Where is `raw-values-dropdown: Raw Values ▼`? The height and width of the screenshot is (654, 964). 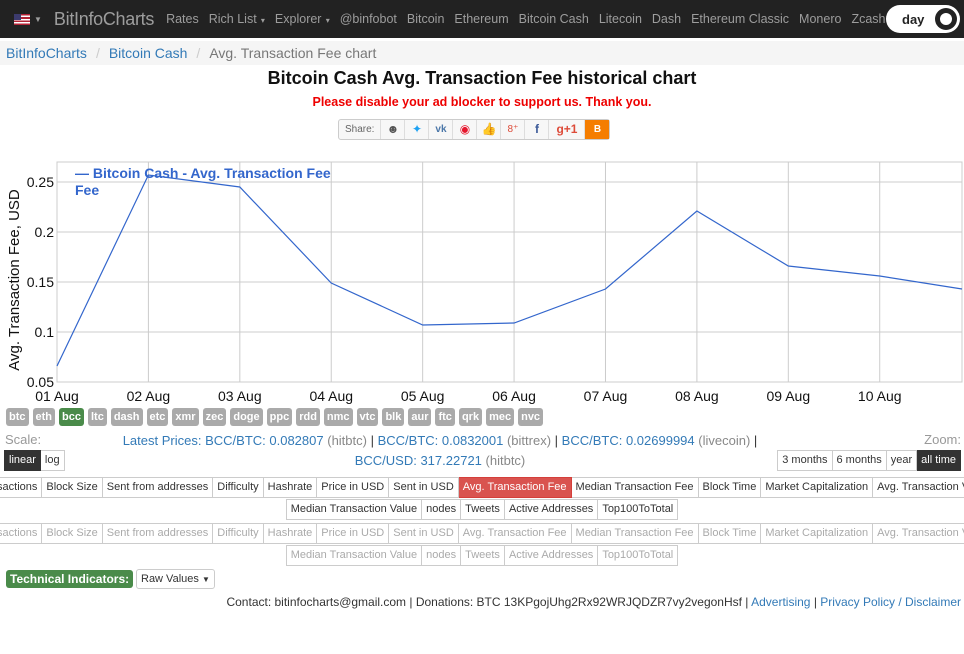 raw-values-dropdown: Raw Values ▼ is located at coordinates (175, 579).